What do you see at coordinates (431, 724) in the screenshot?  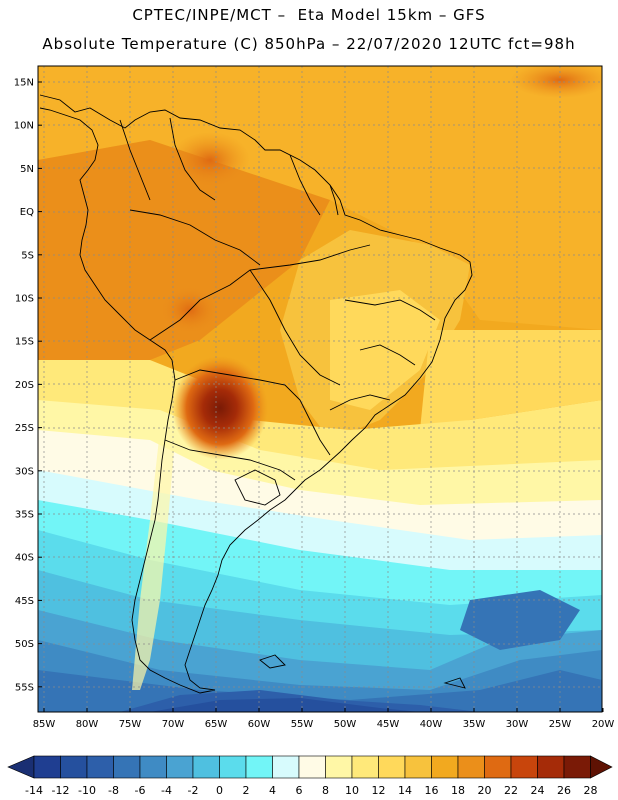 I see `lon-tick-label: 40W` at bounding box center [431, 724].